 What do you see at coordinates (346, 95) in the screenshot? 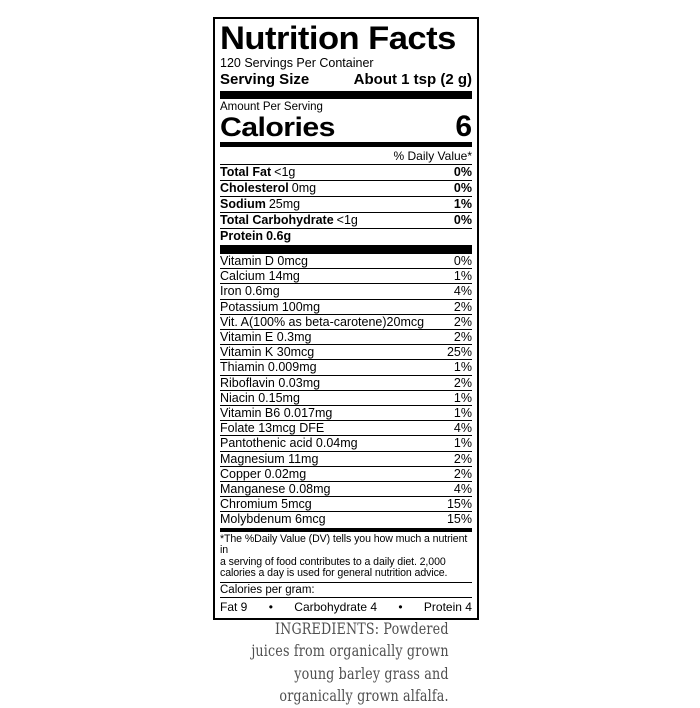
I see `thick-rule-top` at bounding box center [346, 95].